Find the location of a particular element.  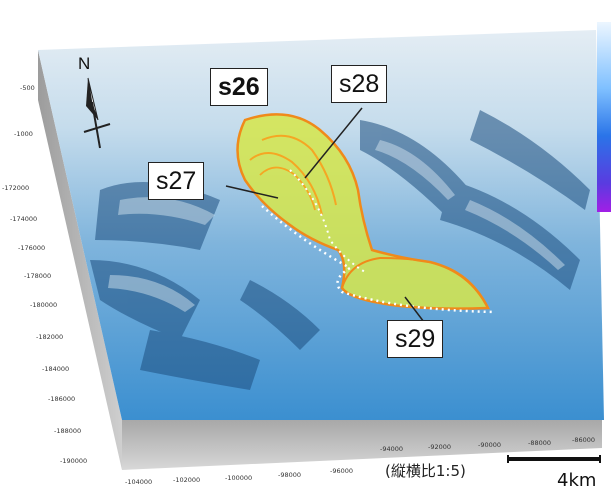

y-tick: -178000 is located at coordinates (38, 276).